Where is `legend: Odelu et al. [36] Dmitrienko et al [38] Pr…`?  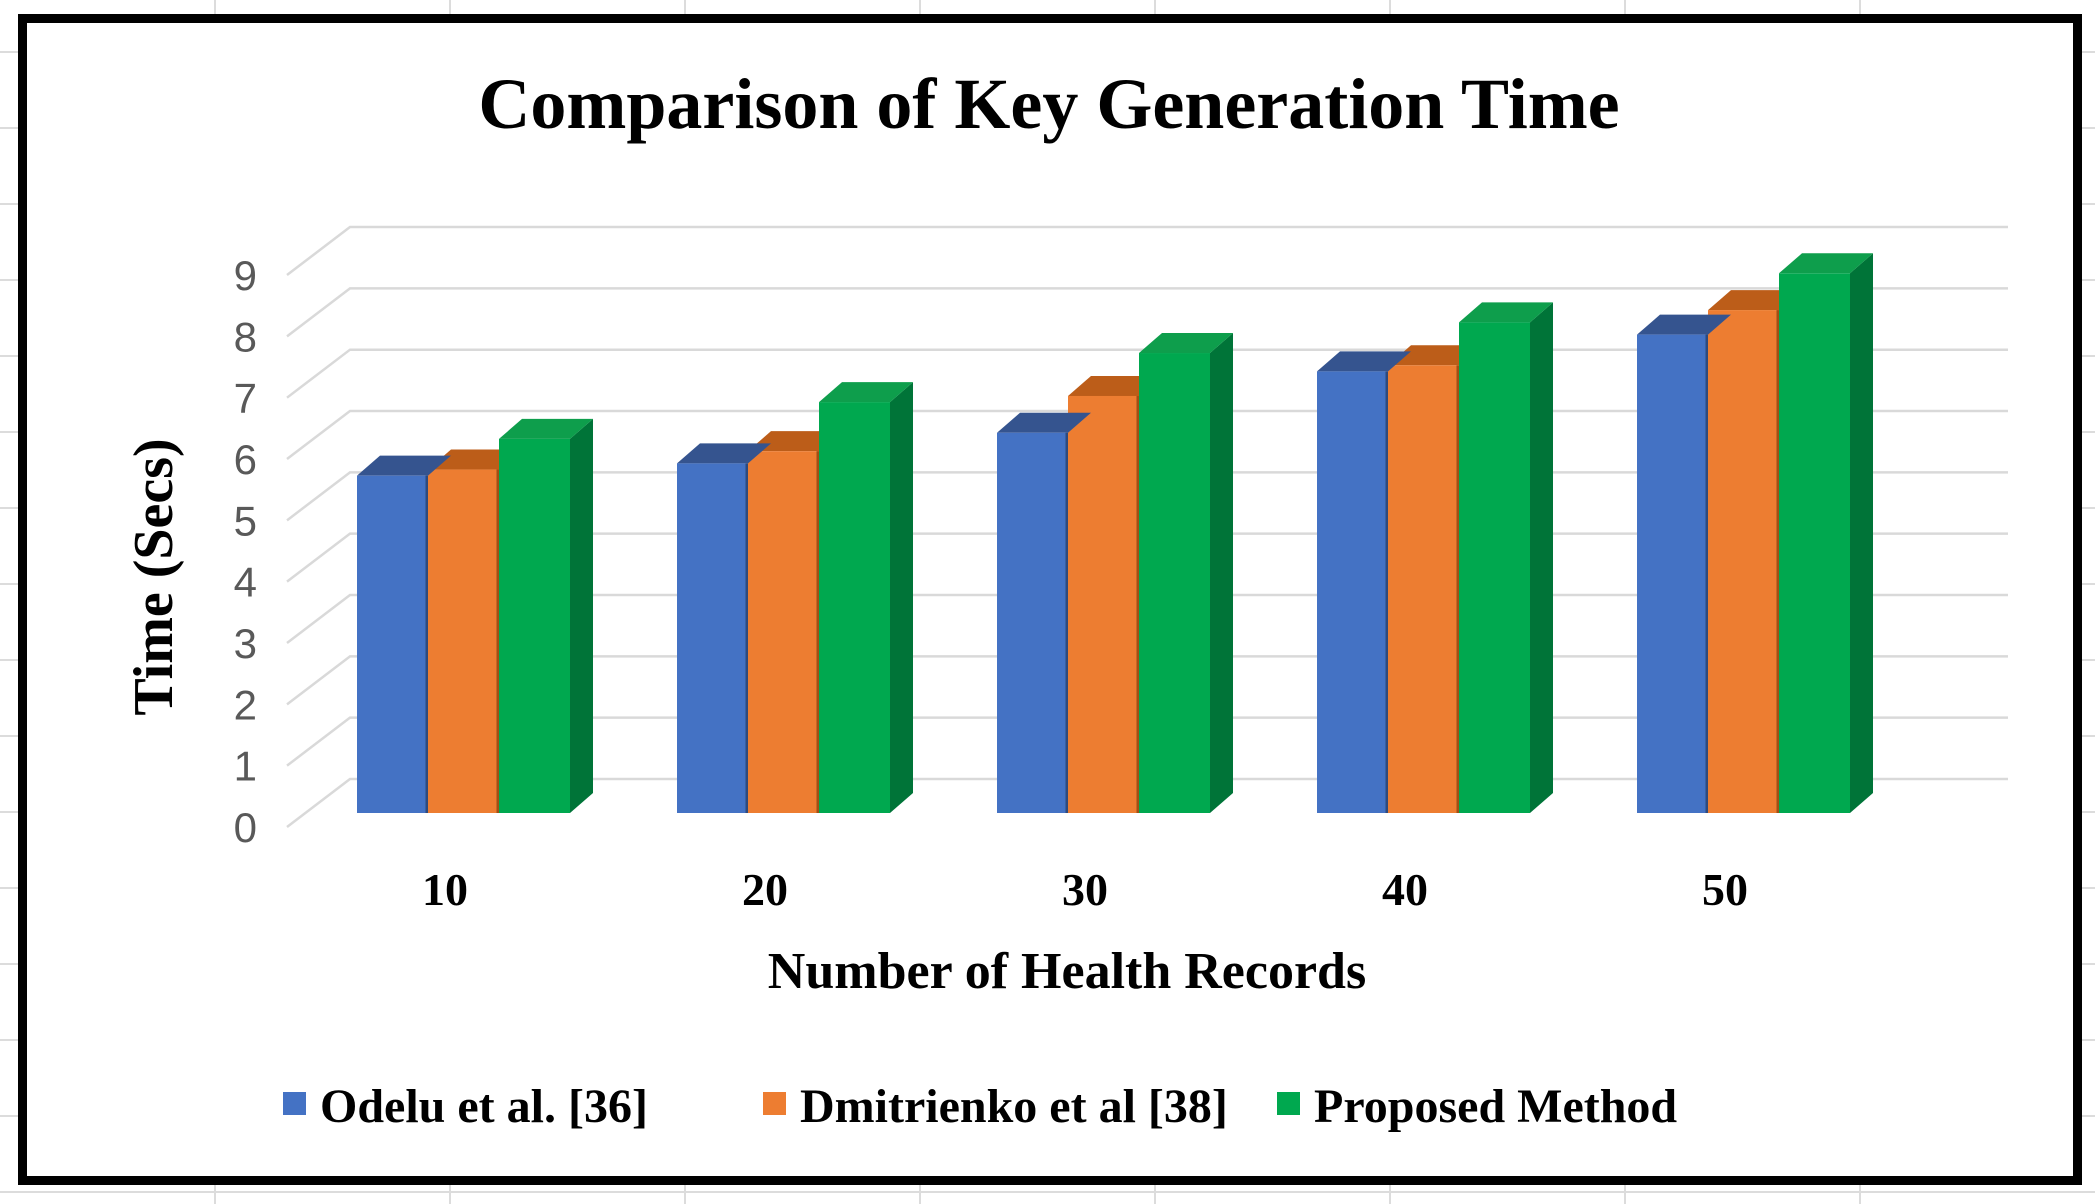
legend: Odelu et al. [36] Dmitrienko et al [38] Pr… is located at coordinates (980, 1106).